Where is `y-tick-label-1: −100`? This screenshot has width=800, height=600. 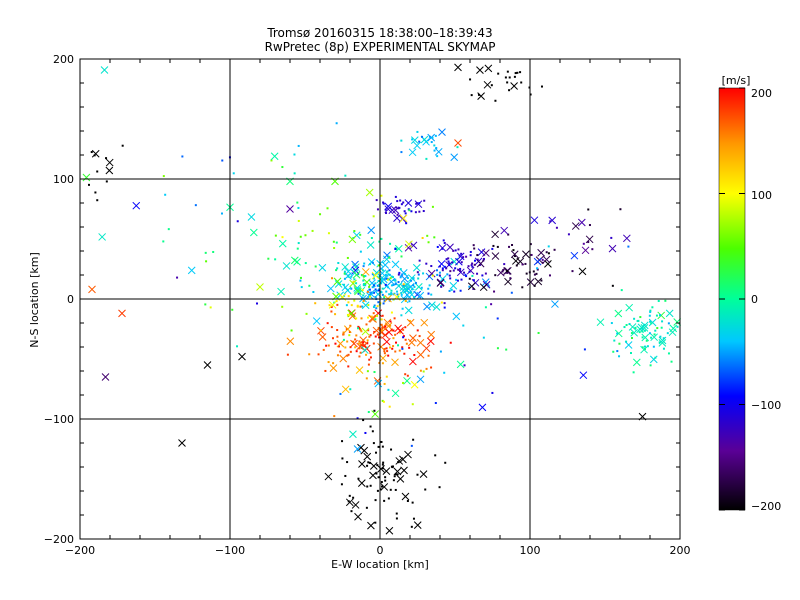
y-tick-label-1: −100 is located at coordinates (59, 419).